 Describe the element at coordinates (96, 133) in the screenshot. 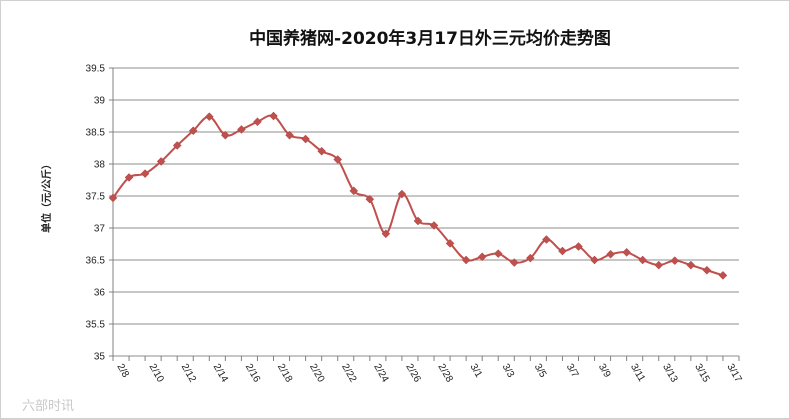

I see `y-tick-label: 38.5` at that location.